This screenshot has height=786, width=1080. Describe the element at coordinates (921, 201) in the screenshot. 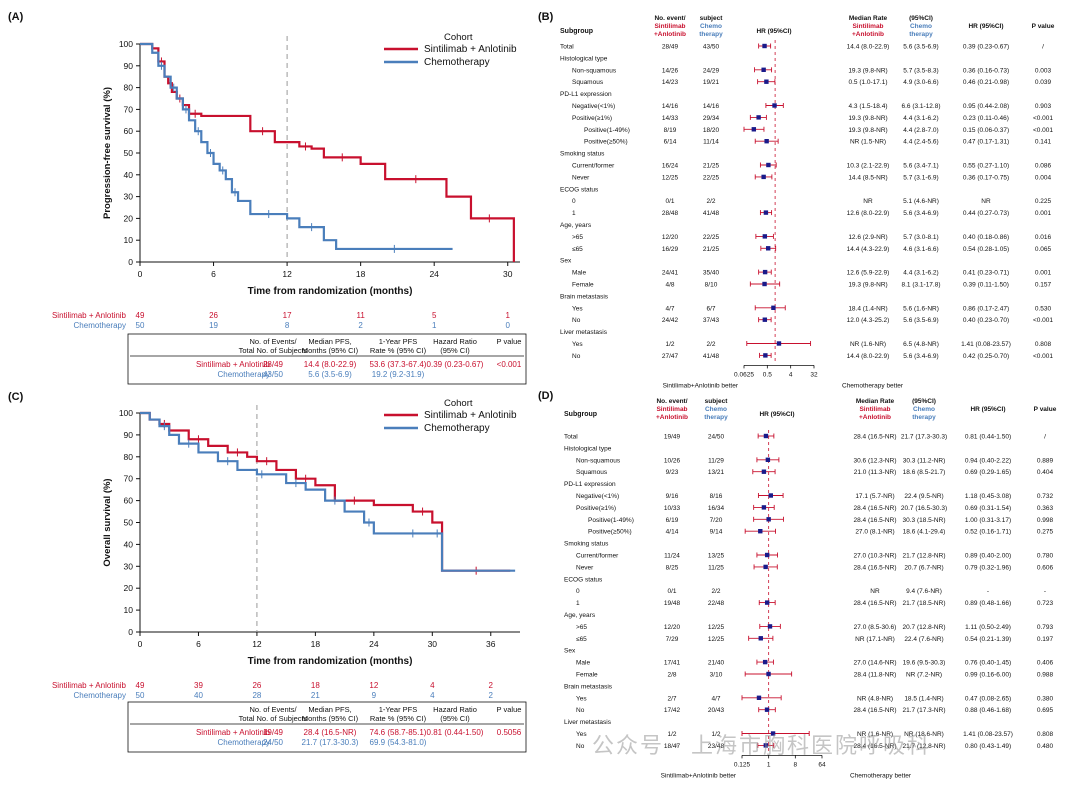

I see `median-chemo: 5.1 (4.6-NR)` at that location.